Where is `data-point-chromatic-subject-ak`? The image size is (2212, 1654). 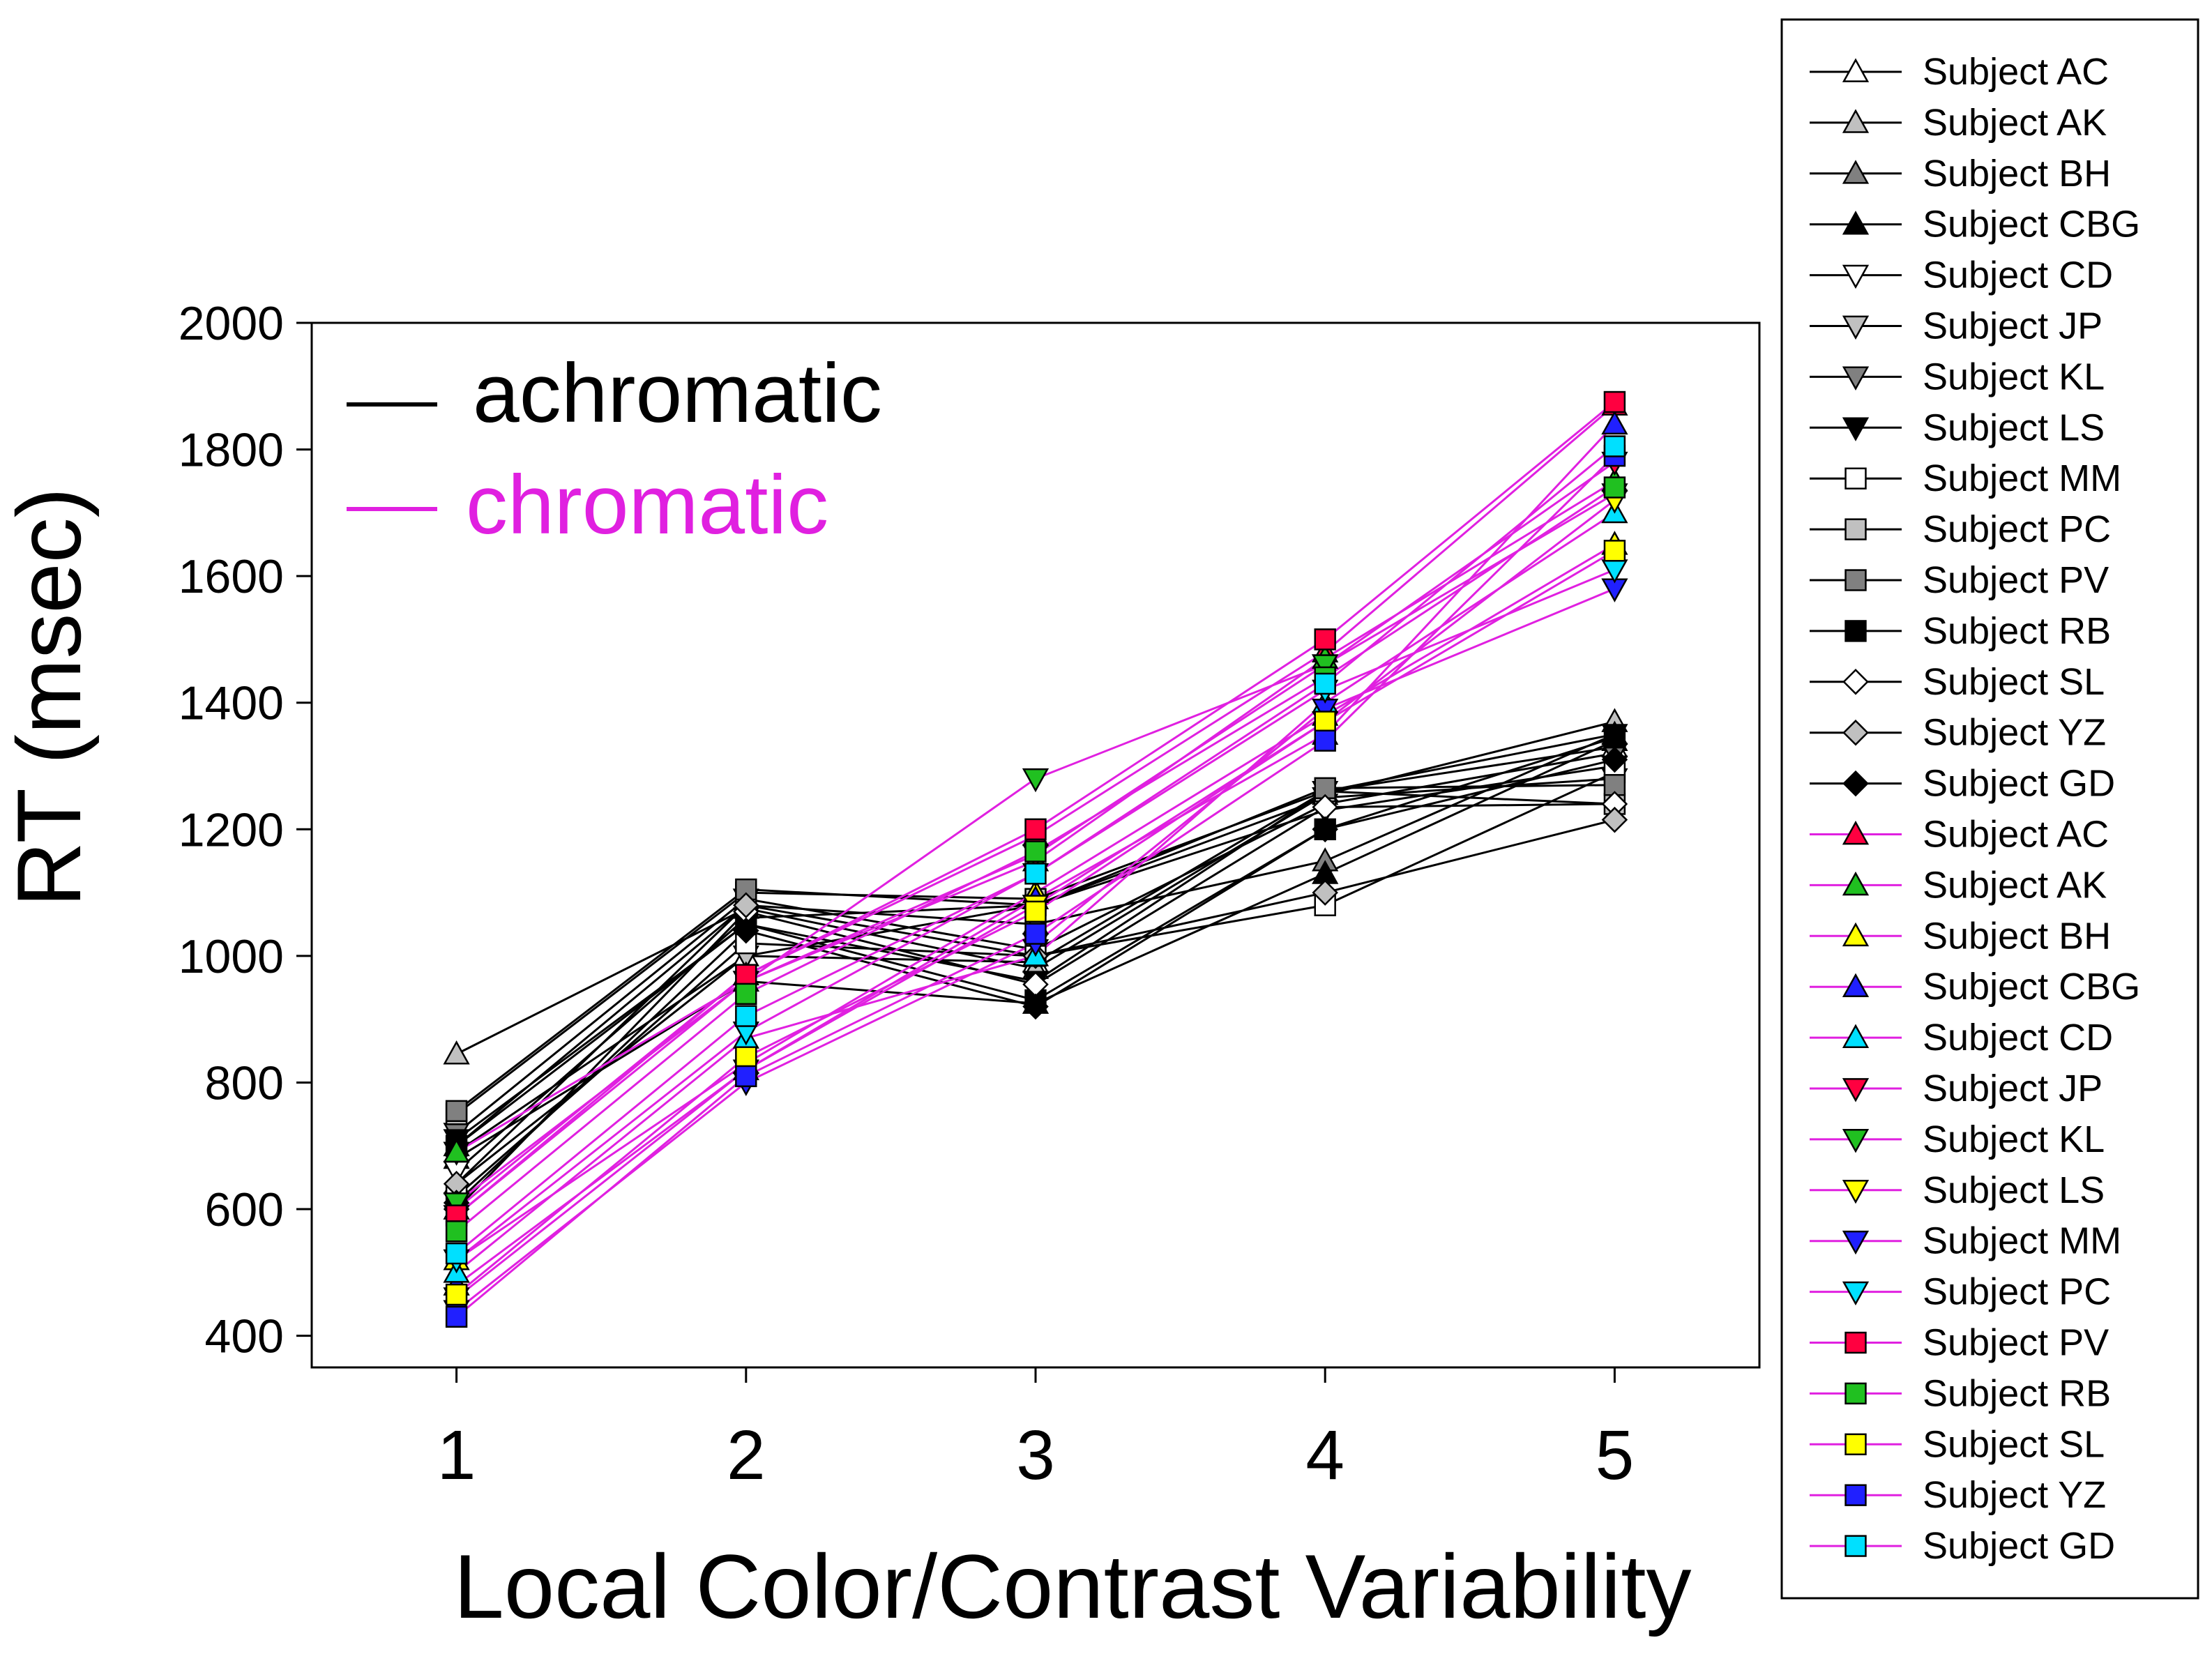
data-point-chromatic-subject-ak is located at coordinates (456, 1150).